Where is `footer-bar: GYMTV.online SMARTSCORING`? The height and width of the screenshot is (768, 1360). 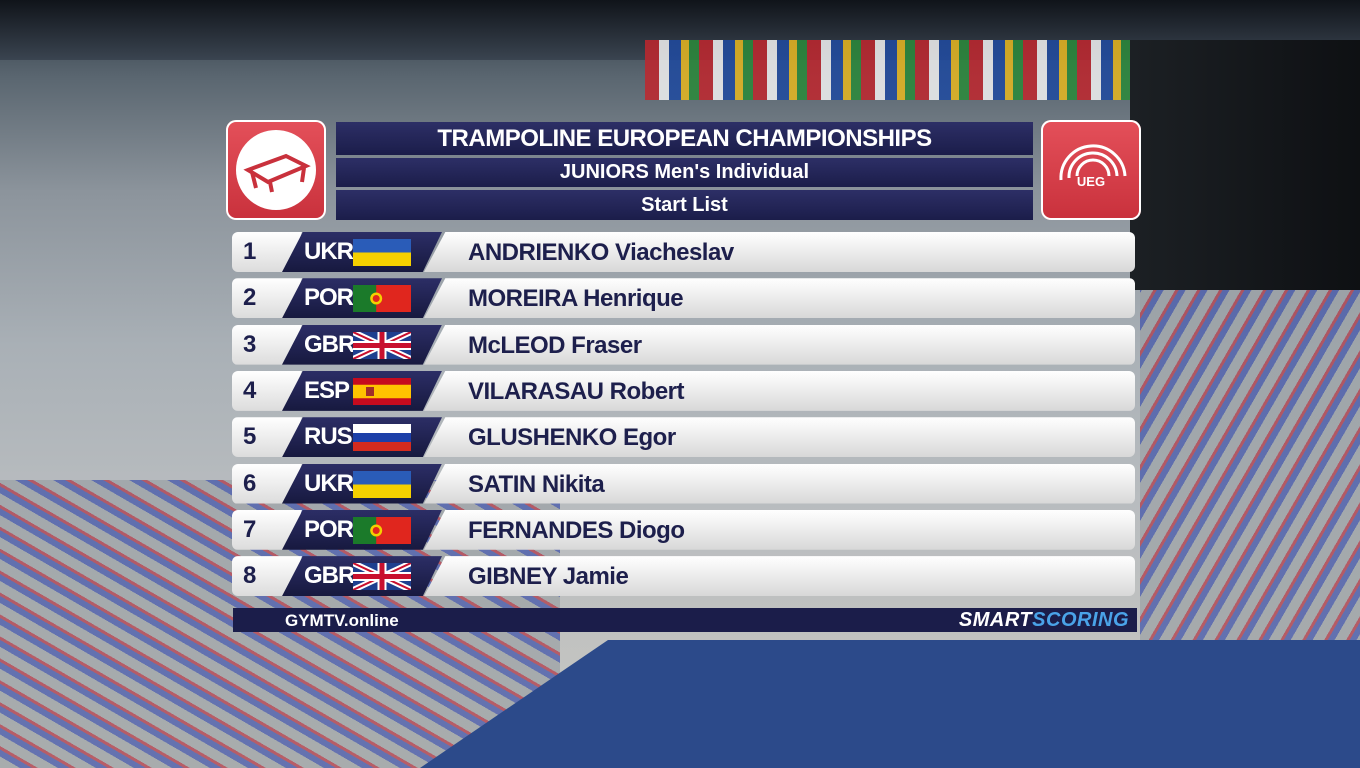 footer-bar: GYMTV.online SMARTSCORING is located at coordinates (685, 620).